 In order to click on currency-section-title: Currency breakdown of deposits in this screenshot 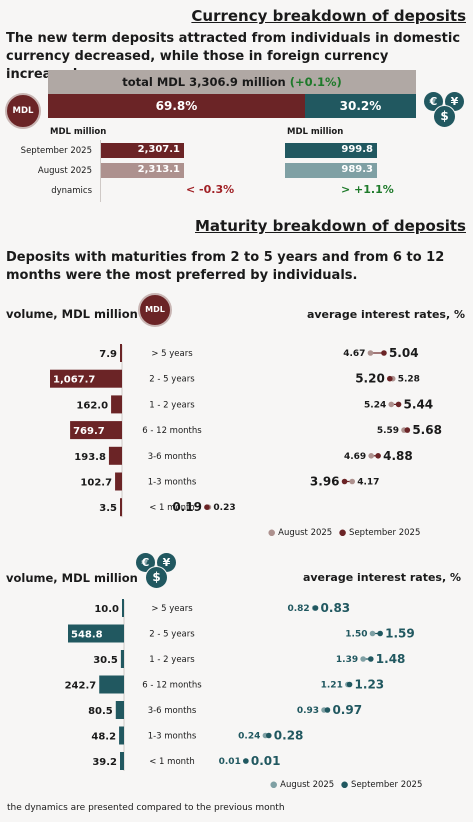, I will do `click(328, 16)`.